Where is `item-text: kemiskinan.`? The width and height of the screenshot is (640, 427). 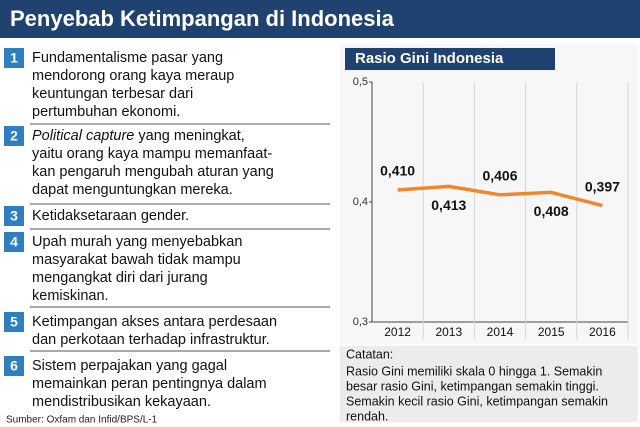 item-text: kemiskinan. is located at coordinates (70, 296).